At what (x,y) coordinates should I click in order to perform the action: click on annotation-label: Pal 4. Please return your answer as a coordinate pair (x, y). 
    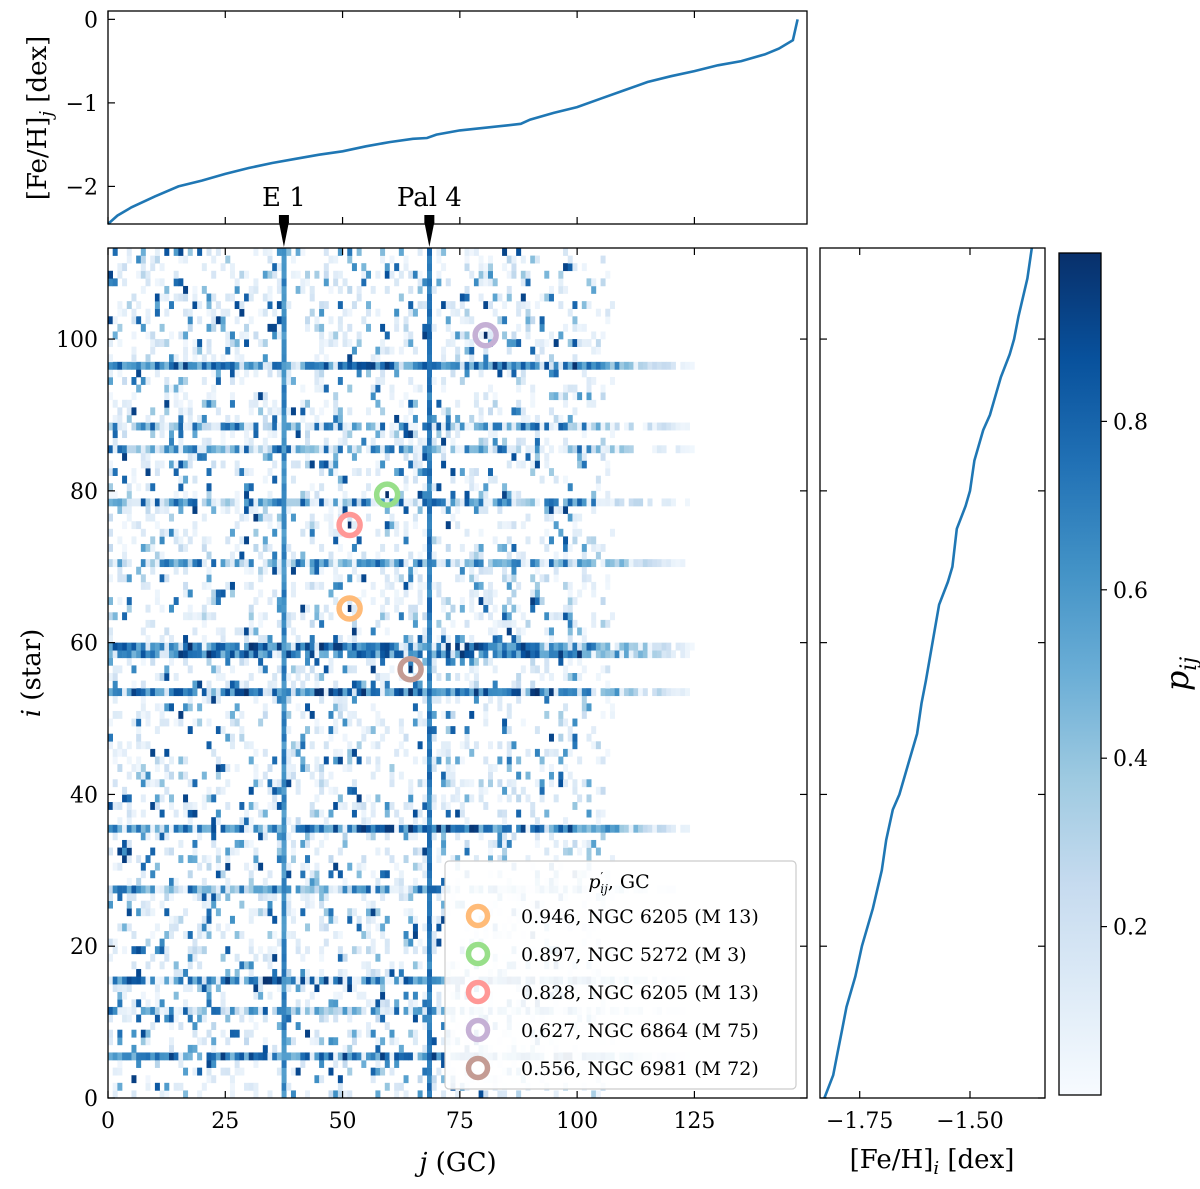
    Looking at the image, I should click on (429, 198).